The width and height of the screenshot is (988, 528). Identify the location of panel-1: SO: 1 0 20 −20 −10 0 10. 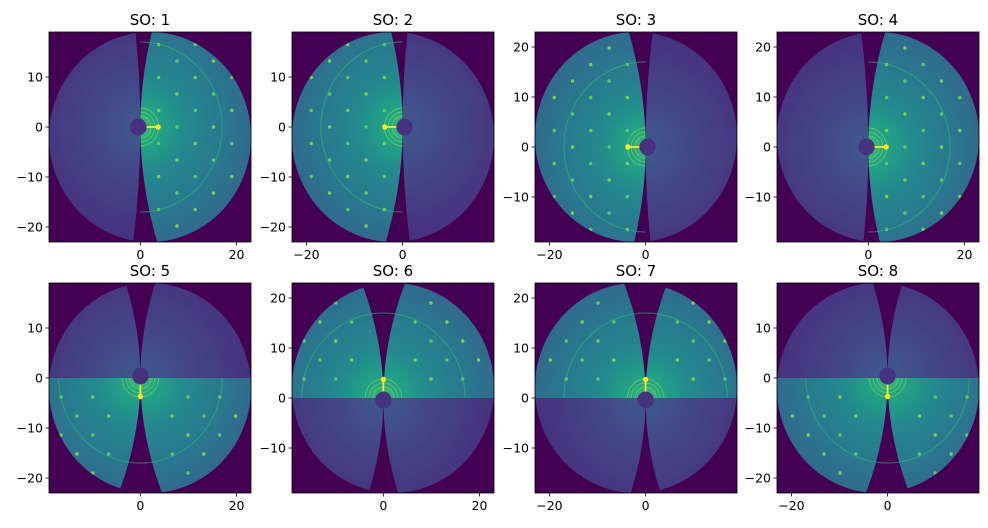
(134, 136).